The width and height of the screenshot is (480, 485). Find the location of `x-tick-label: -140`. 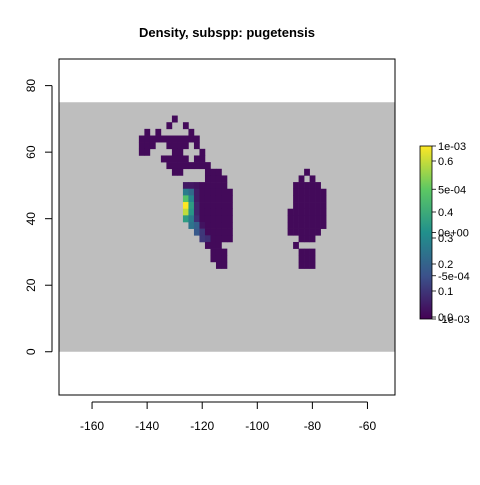

x-tick-label: -140 is located at coordinates (147, 426).